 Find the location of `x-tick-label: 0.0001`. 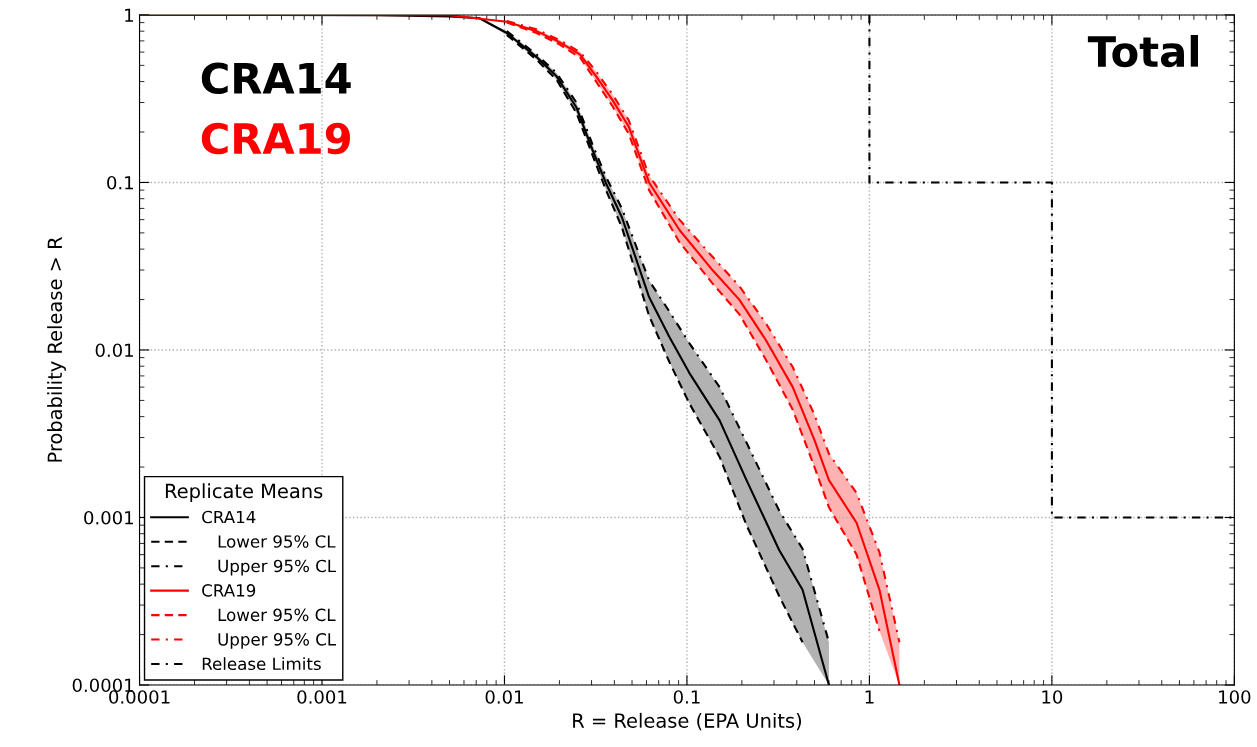

x-tick-label: 0.0001 is located at coordinates (139, 697).